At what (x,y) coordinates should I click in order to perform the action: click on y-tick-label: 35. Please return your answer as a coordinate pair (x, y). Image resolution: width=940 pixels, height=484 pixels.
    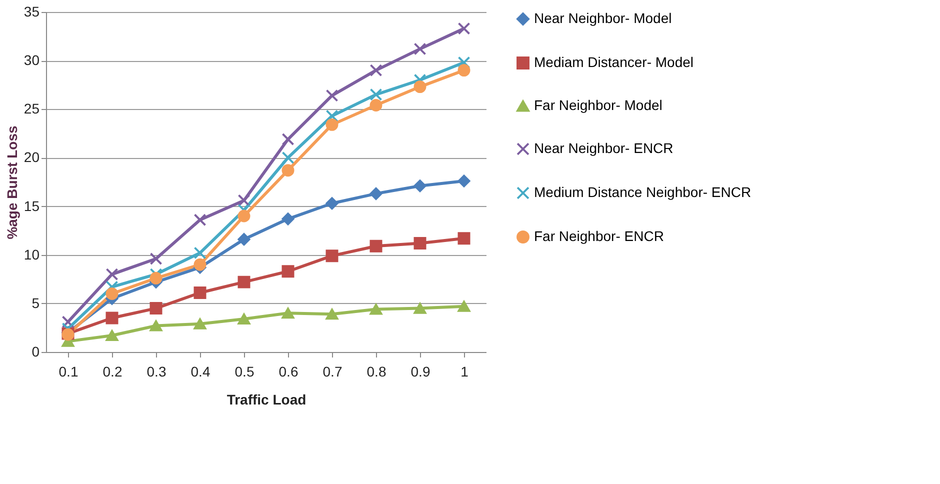
    Looking at the image, I should click on (32, 12).